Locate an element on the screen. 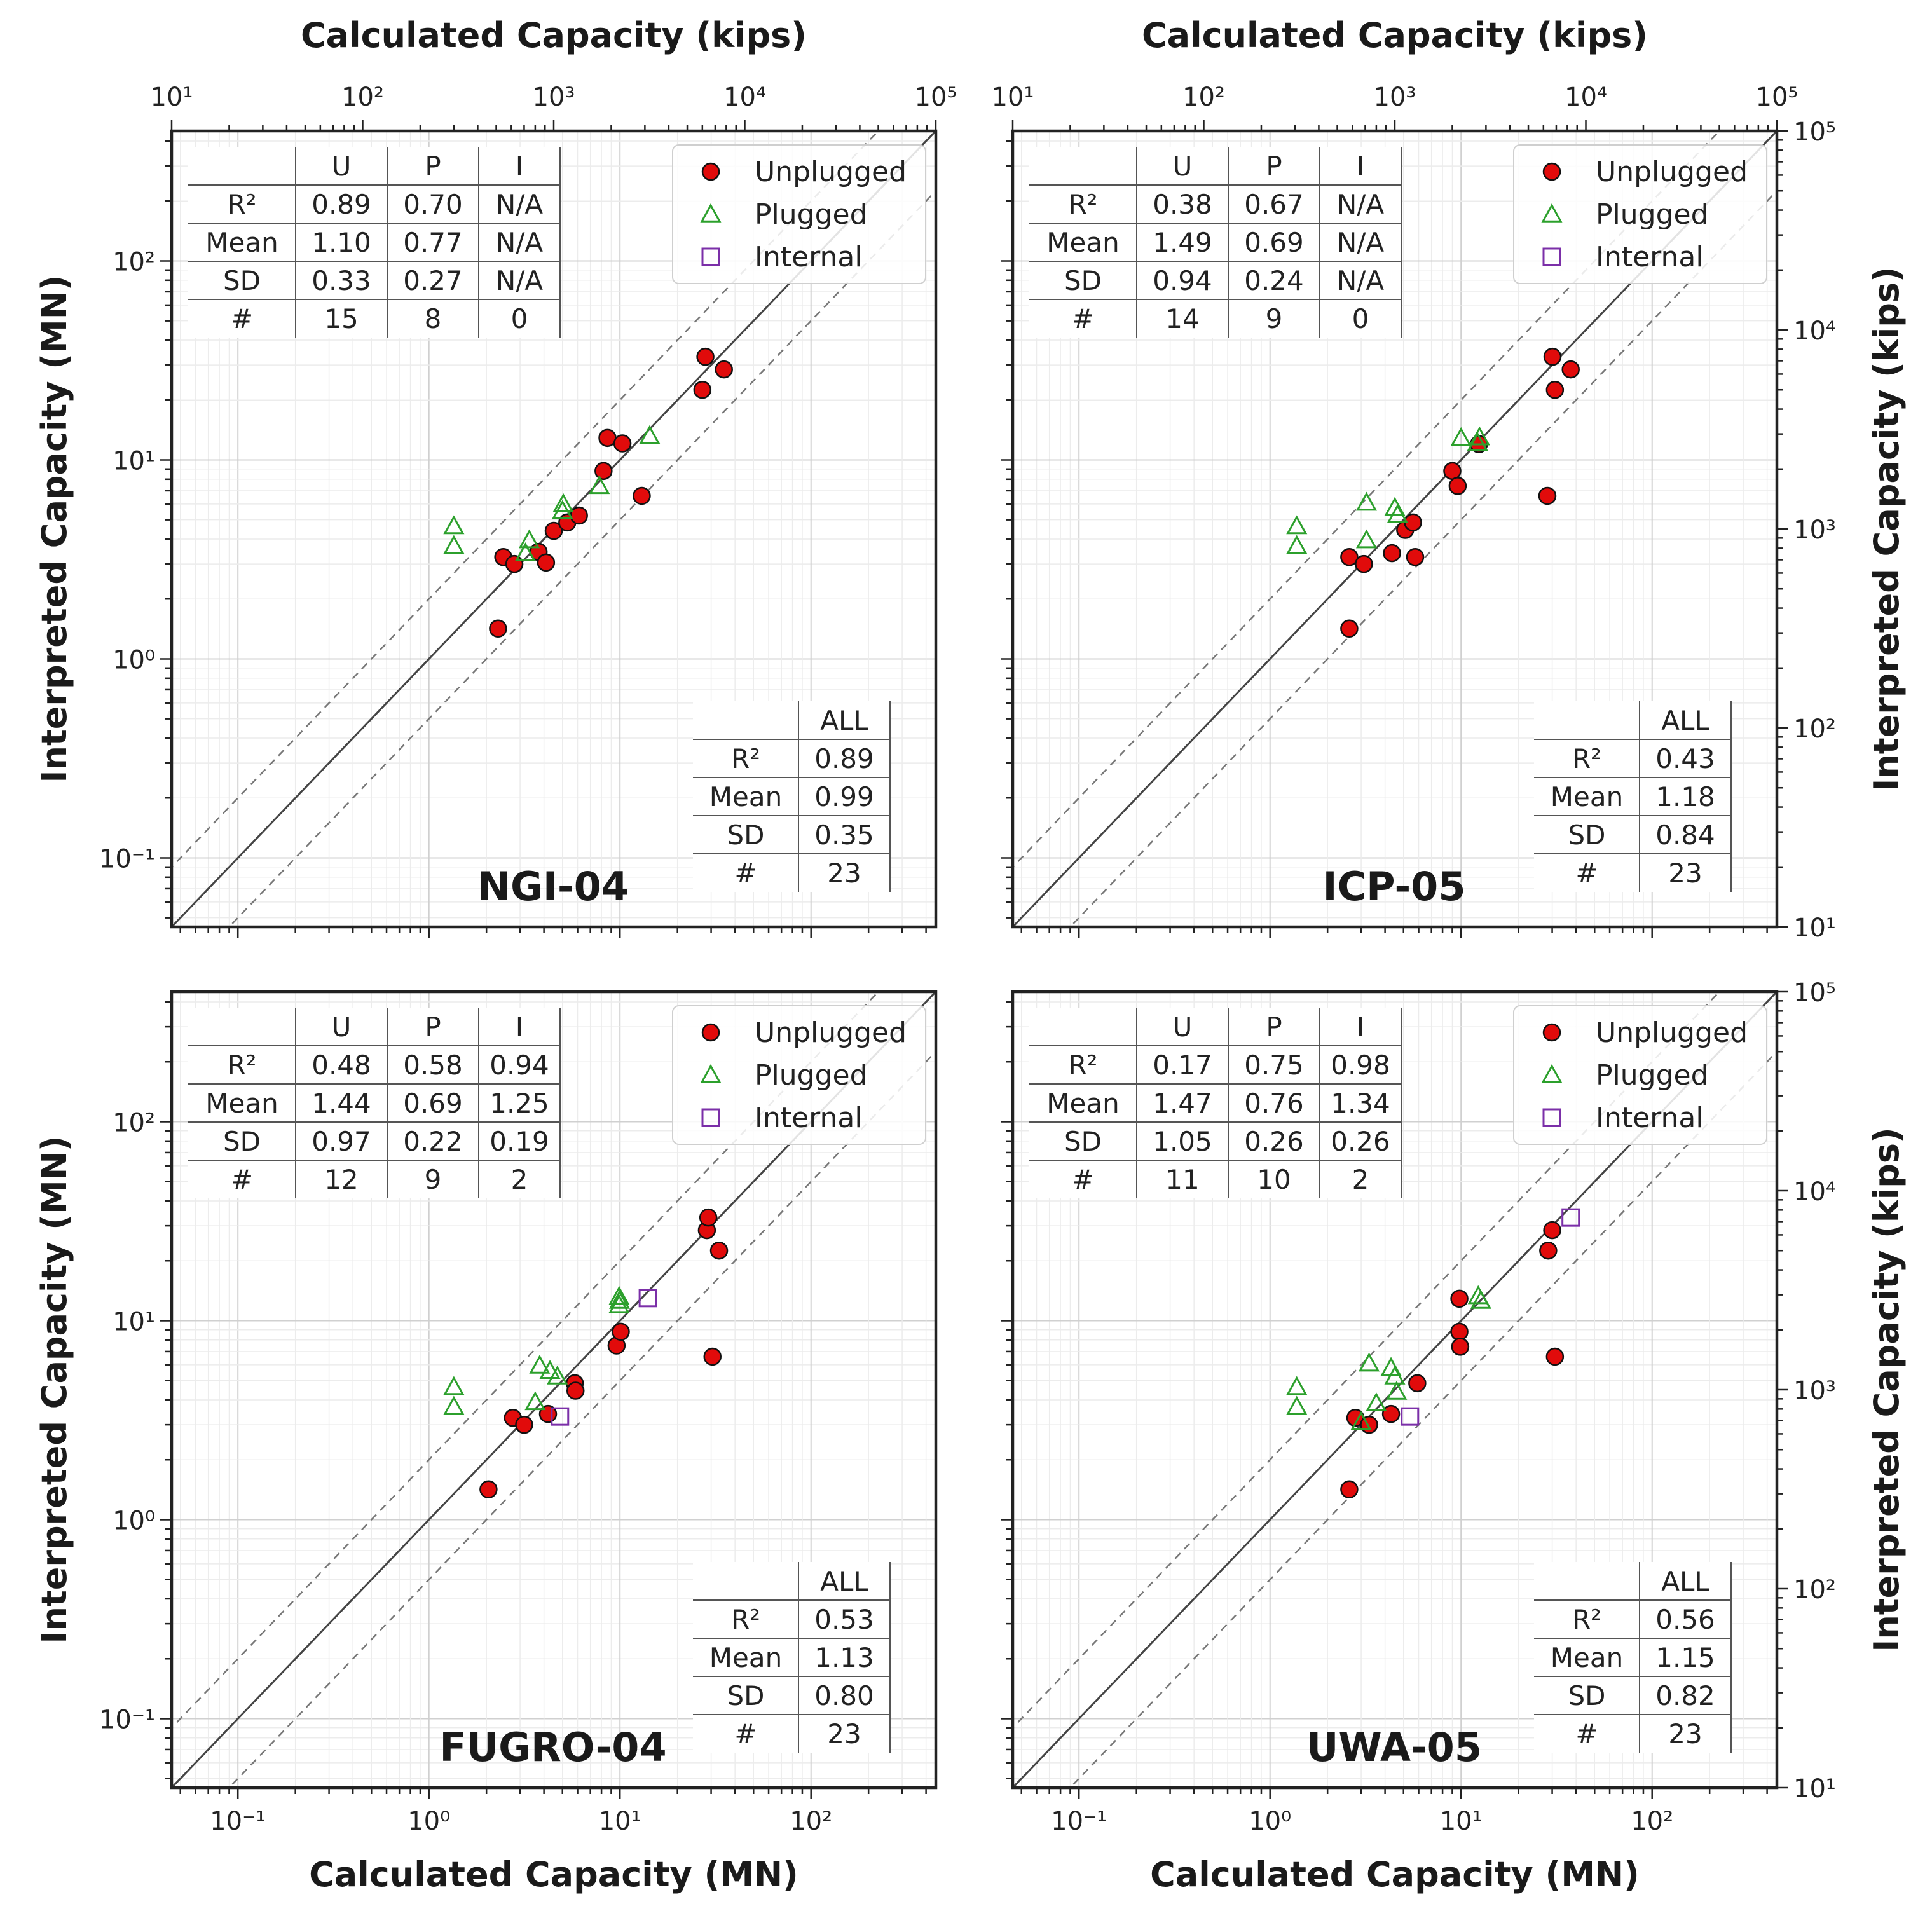 The height and width of the screenshot is (1918, 1932). all-stats-table: ALL R² 0.53 Mean 1.13 SD 0.80 # 23 is located at coordinates (792, 1657).